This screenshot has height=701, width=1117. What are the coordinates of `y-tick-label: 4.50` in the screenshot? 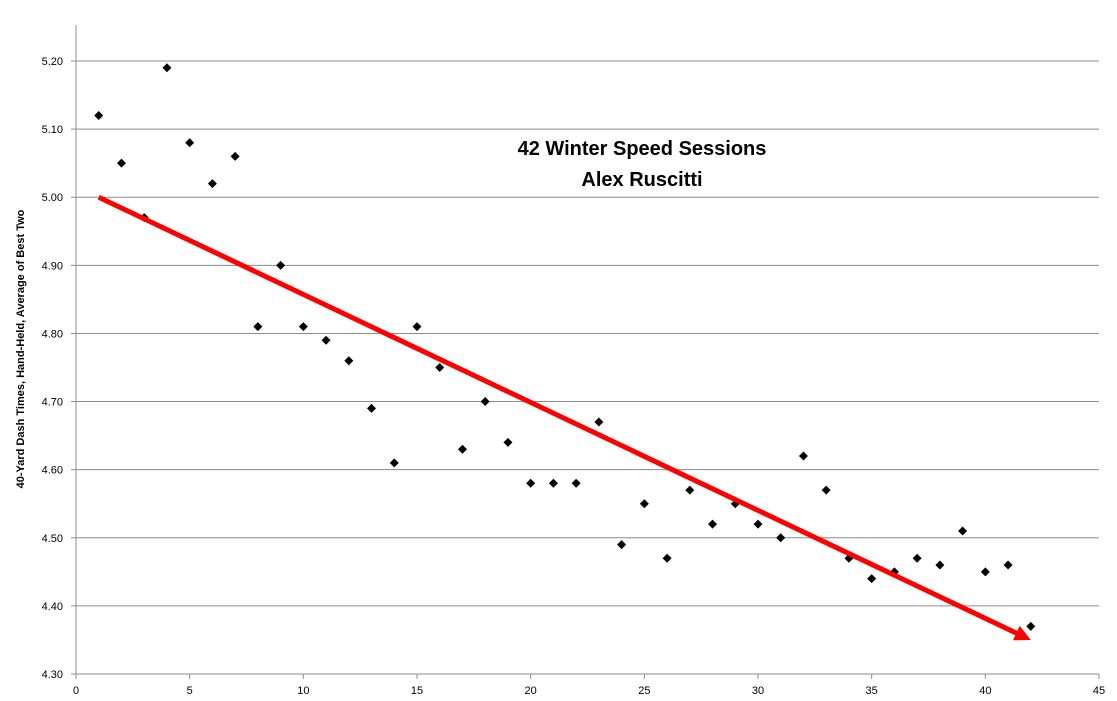 It's located at (52, 539).